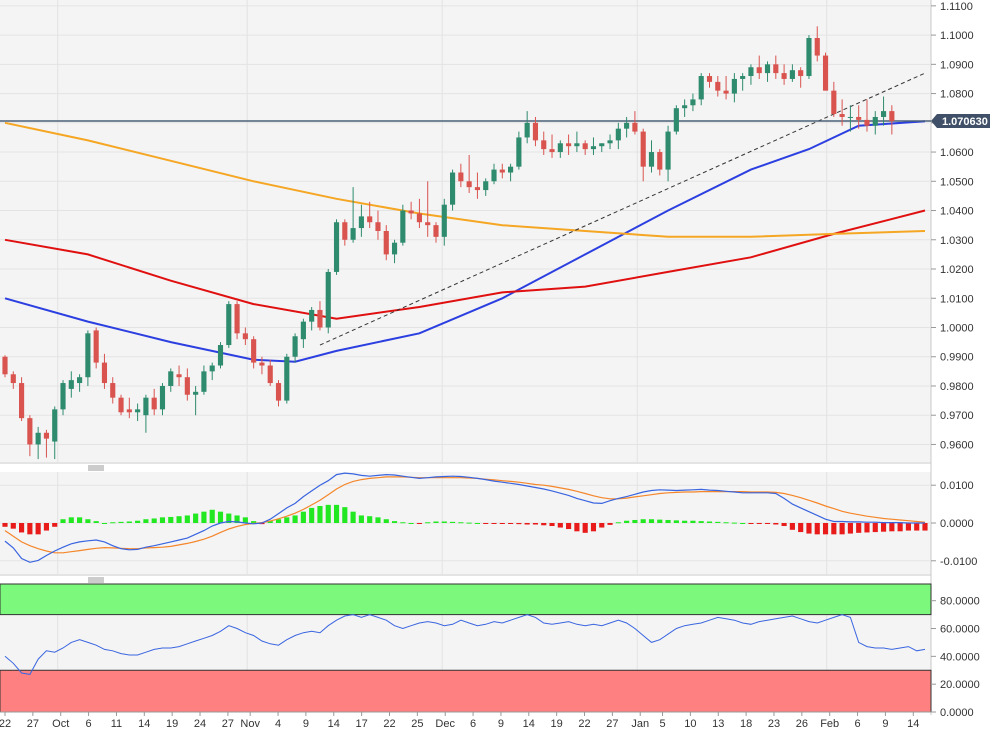 This screenshot has width=1006, height=754. Describe the element at coordinates (960, 657) in the screenshot. I see `rsi-axis-tick-label: 40.0000` at that location.